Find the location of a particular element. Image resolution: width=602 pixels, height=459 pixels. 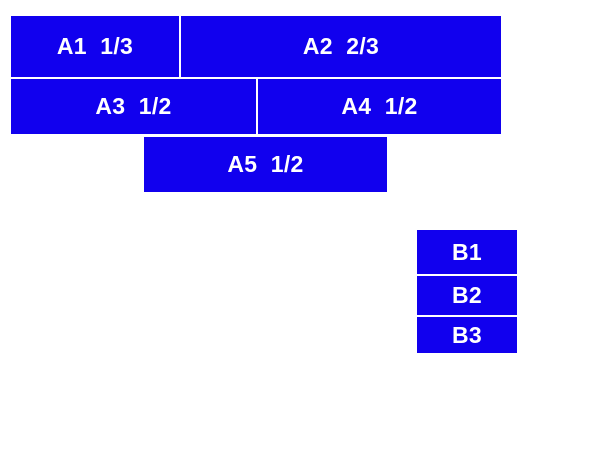

grid-cell-a5: A5 1/2 is located at coordinates (265, 164).